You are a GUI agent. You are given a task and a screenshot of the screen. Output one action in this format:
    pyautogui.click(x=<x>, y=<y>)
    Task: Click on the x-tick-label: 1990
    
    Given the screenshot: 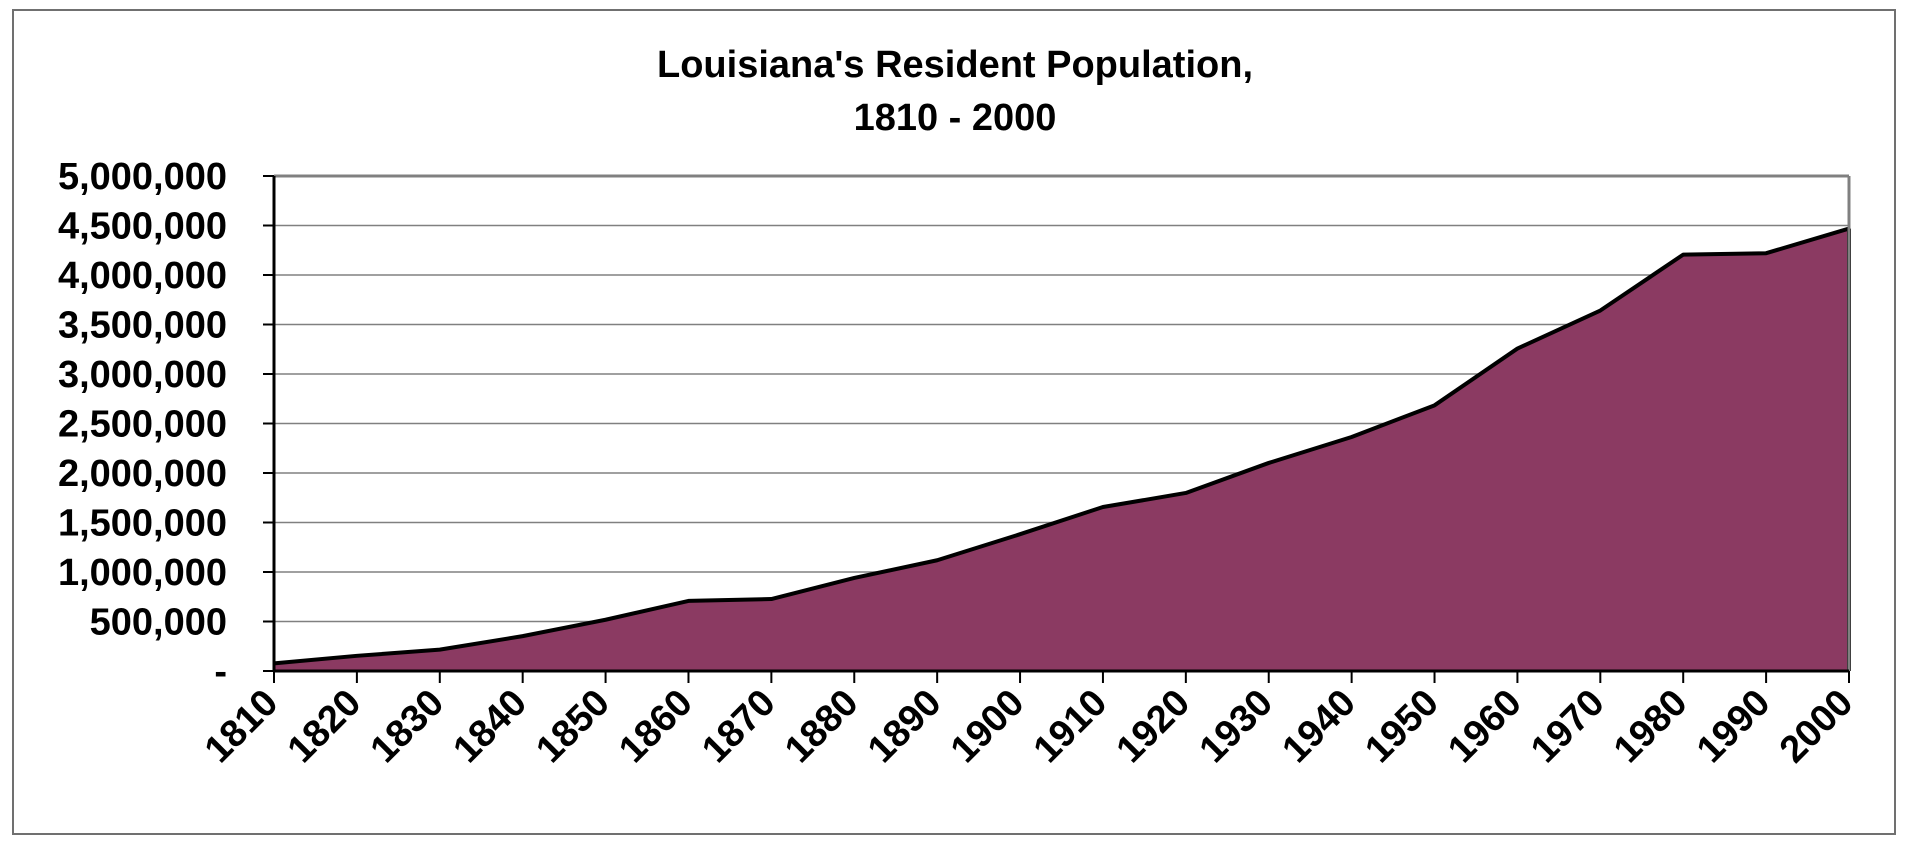 What is the action you would take?
    pyautogui.click(x=1733, y=726)
    